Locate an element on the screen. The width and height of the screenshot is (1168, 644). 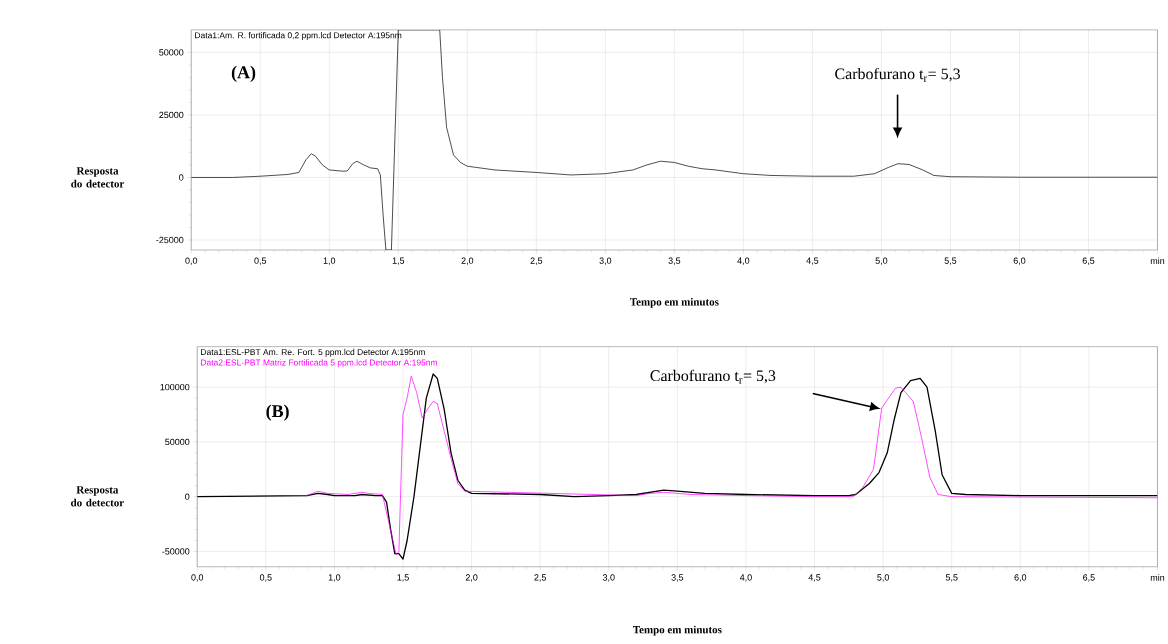
y-tick-label: -25000 is located at coordinates (170, 239).